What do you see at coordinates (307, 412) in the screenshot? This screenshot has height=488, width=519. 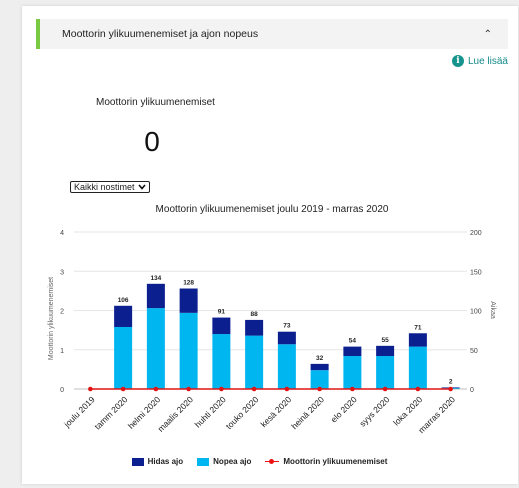 I see `x-tick-label: heinä 2020` at bounding box center [307, 412].